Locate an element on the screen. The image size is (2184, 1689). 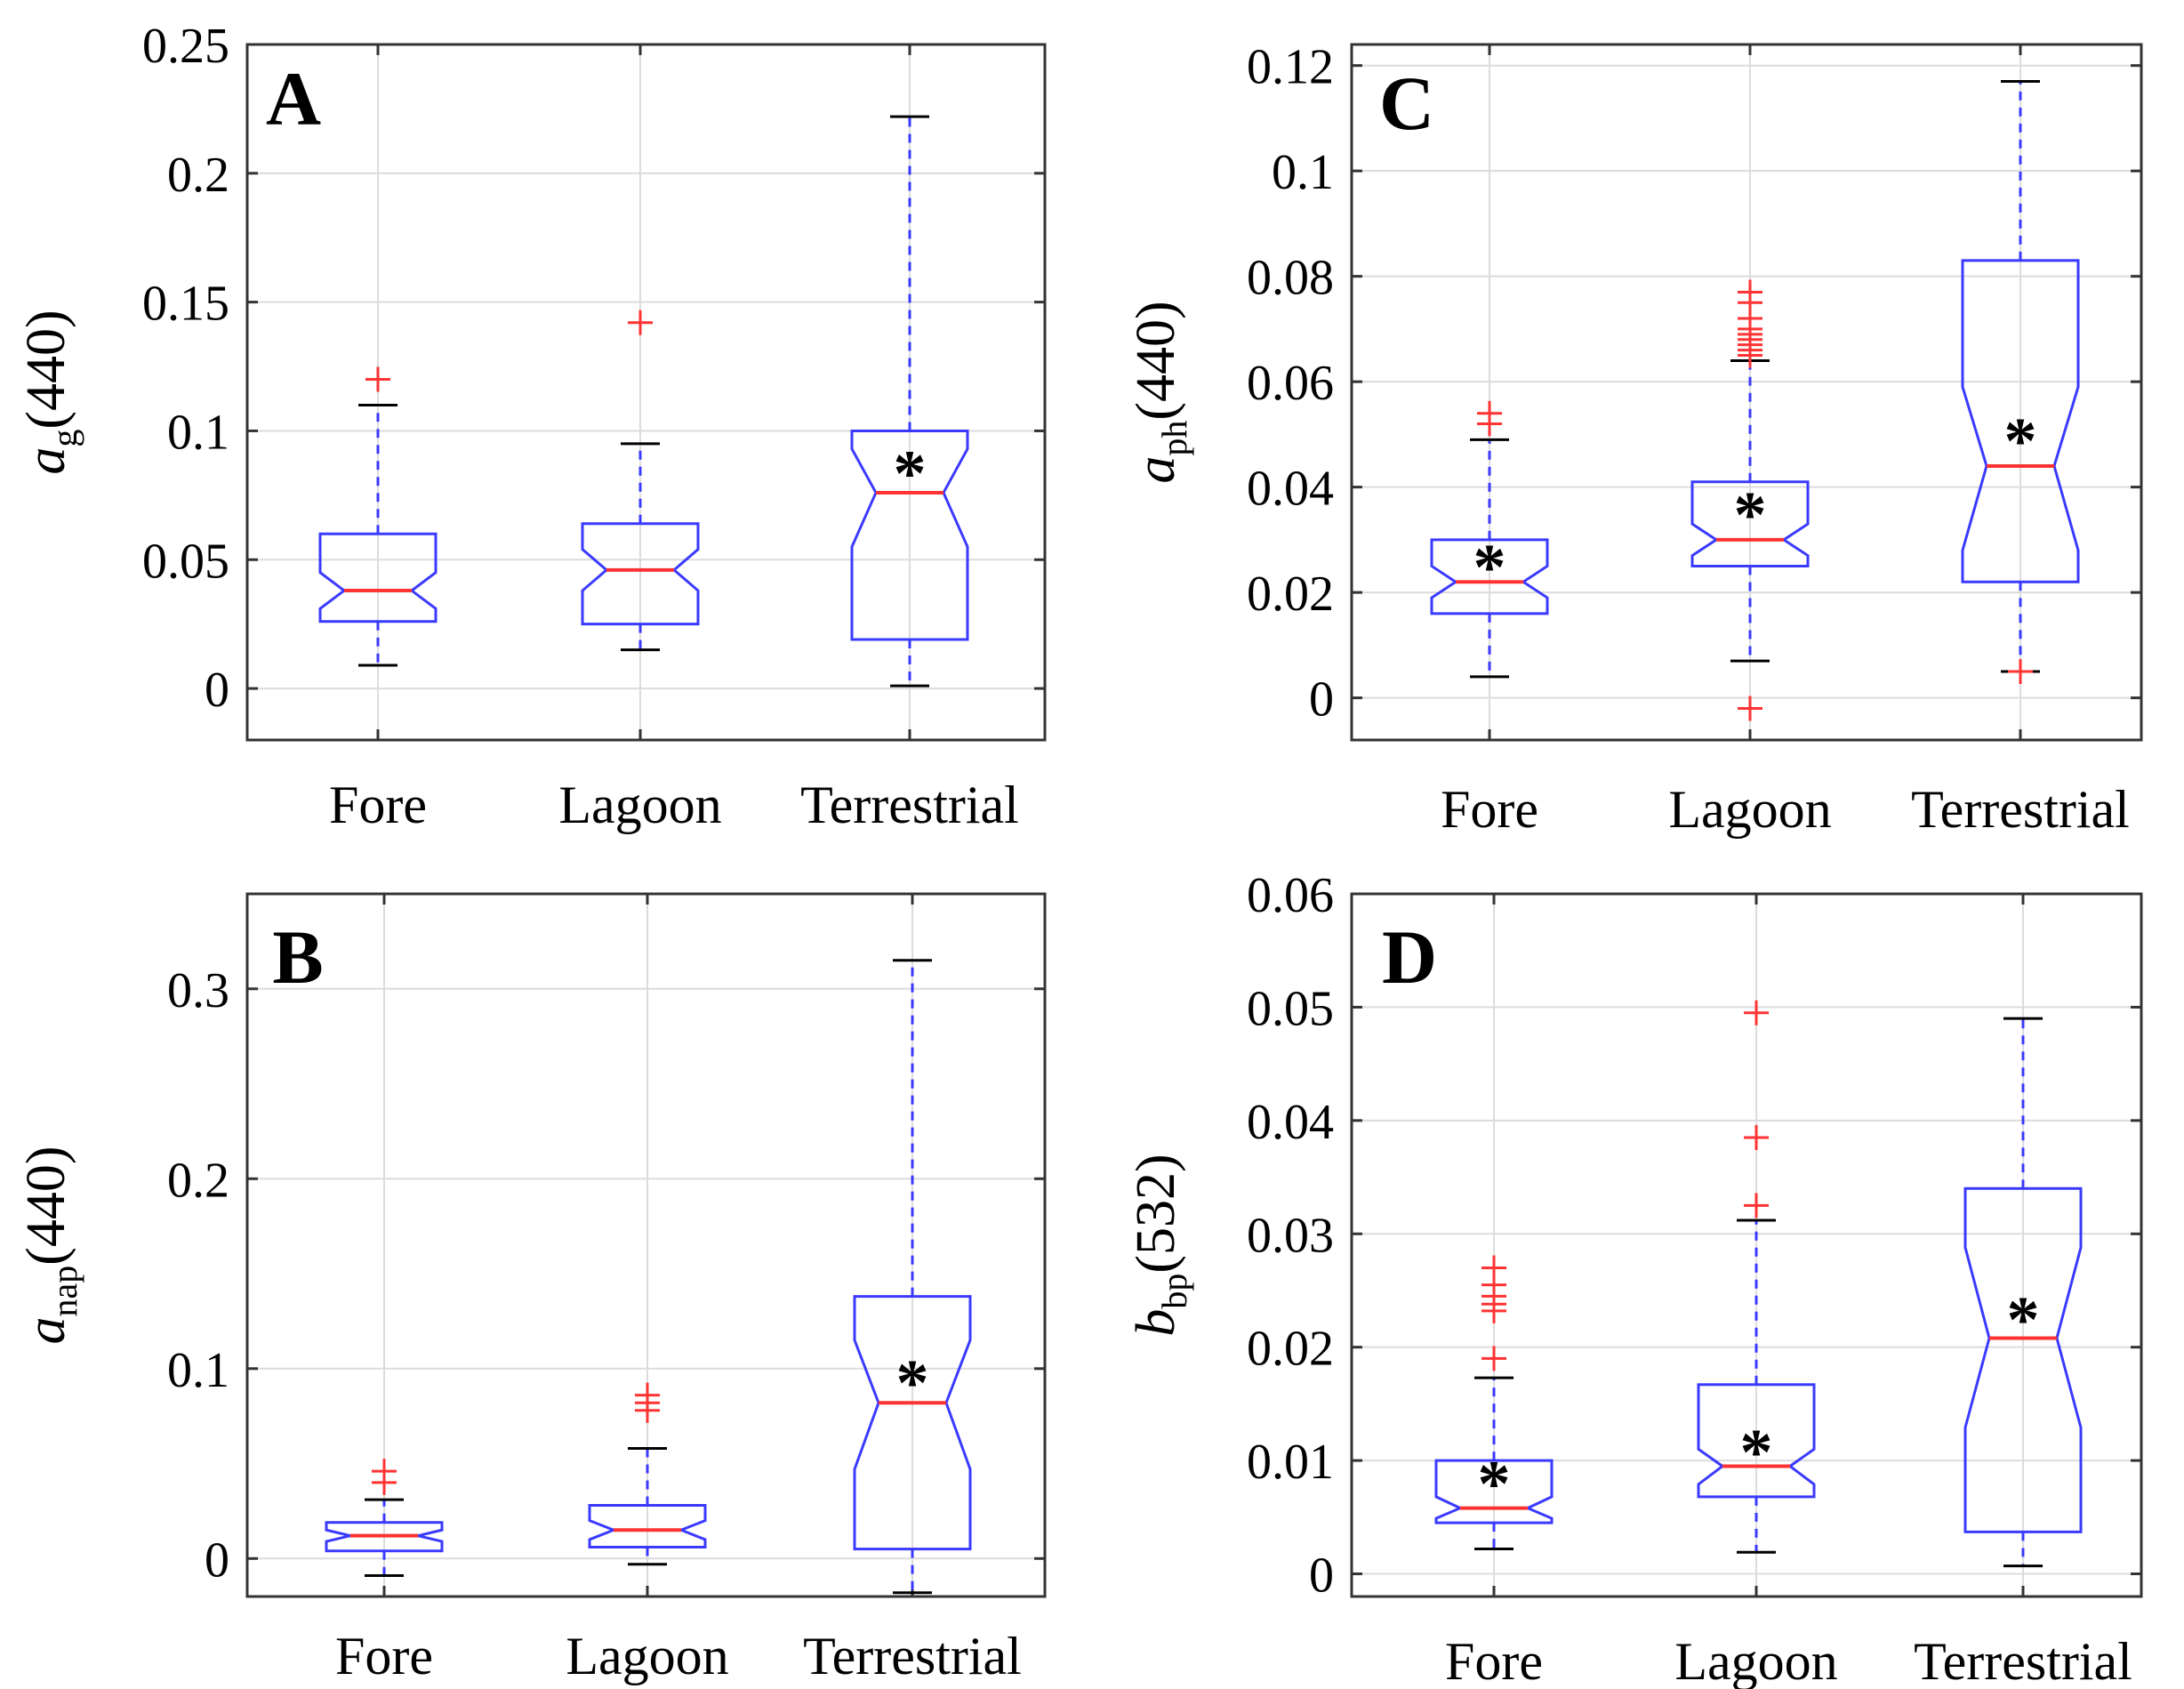
y-tick-label: 0.03 is located at coordinates (1290, 1235).